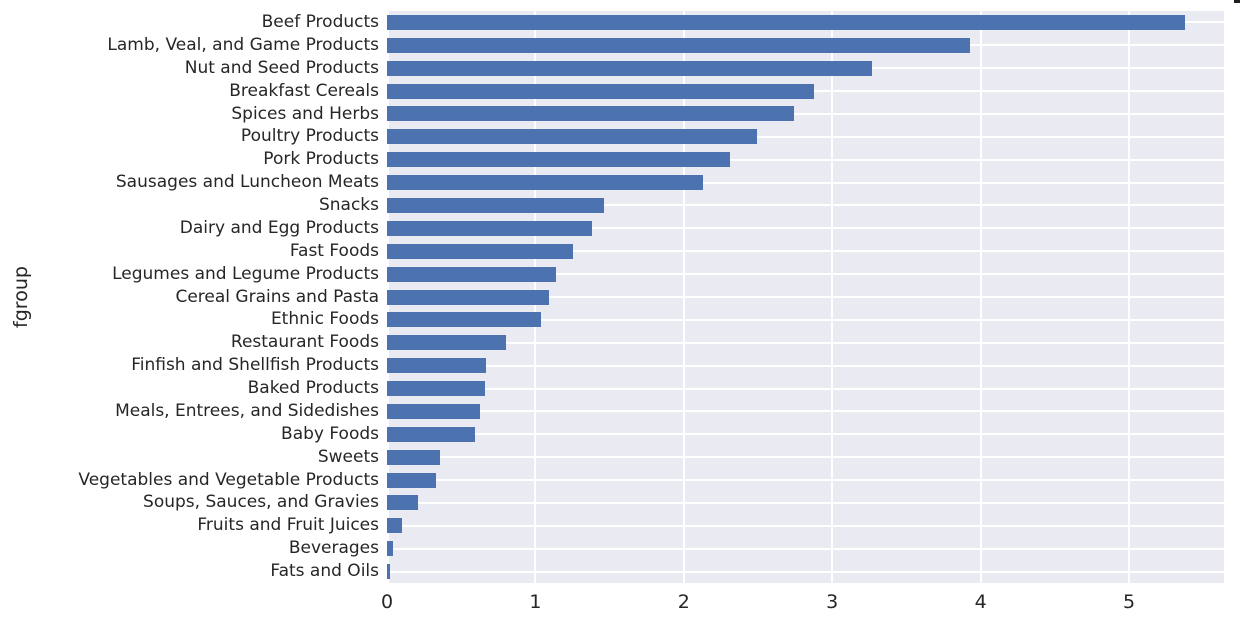 This screenshot has width=1240, height=629. Describe the element at coordinates (333, 548) in the screenshot. I see `y-tick-label: Beverages` at that location.